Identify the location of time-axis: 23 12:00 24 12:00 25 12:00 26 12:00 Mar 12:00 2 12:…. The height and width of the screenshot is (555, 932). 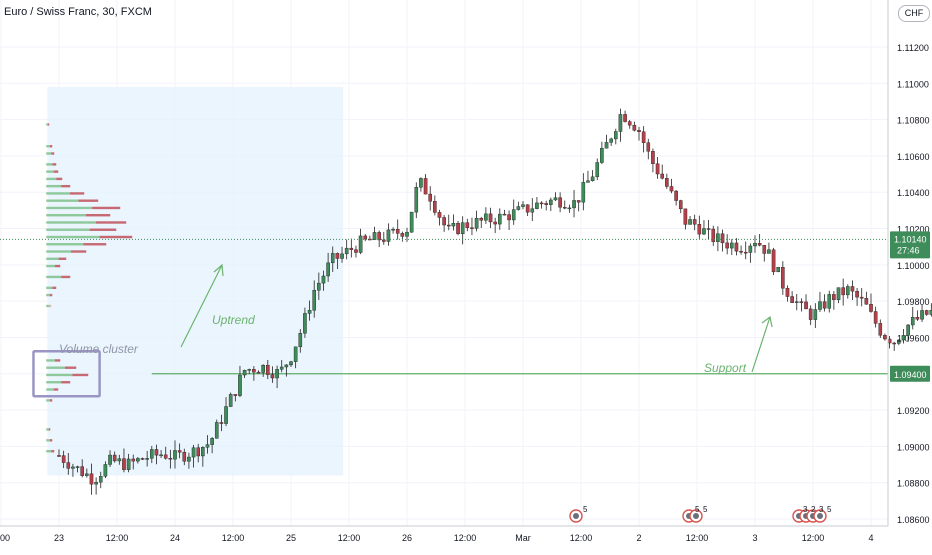
(437, 538).